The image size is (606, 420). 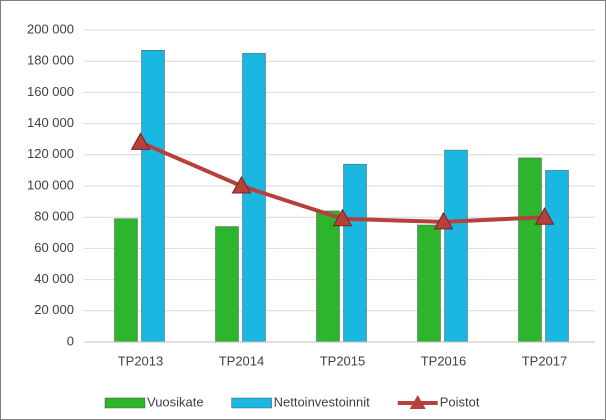 I want to click on x-tick-label: TP2016, so click(x=444, y=360).